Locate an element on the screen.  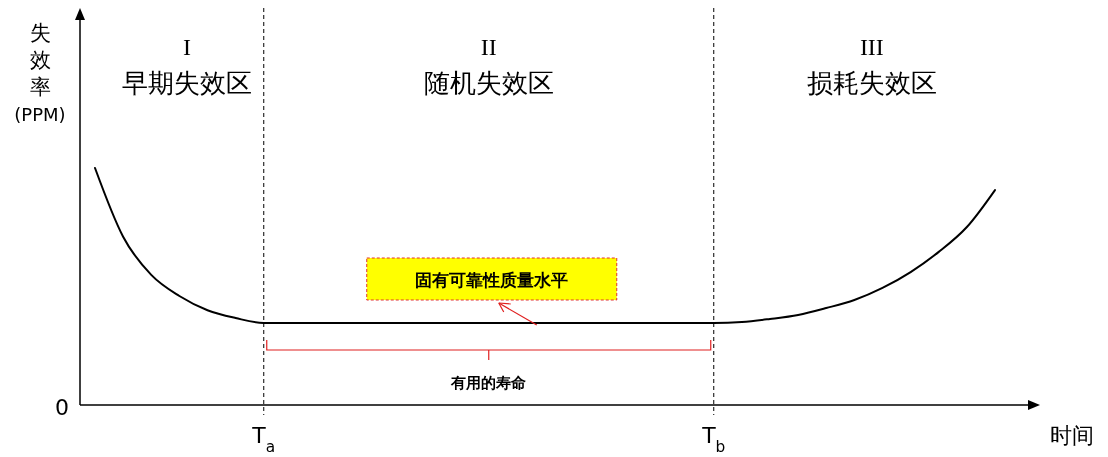
text: III 损耗失效区 is located at coordinates (871, 66).